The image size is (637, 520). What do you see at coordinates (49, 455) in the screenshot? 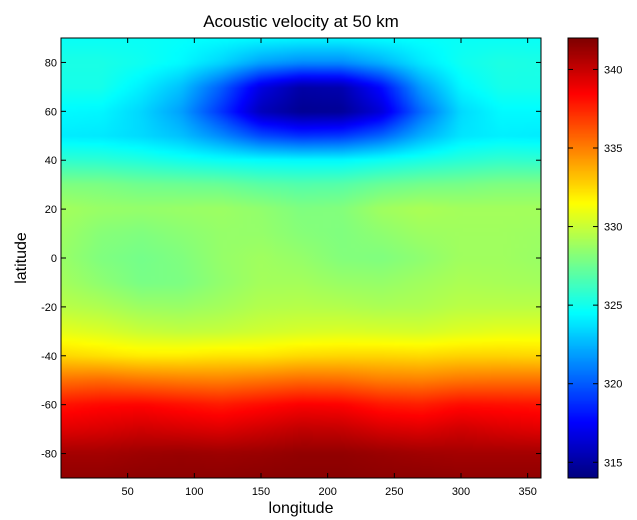
I see `y-tick-label: -80` at bounding box center [49, 455].